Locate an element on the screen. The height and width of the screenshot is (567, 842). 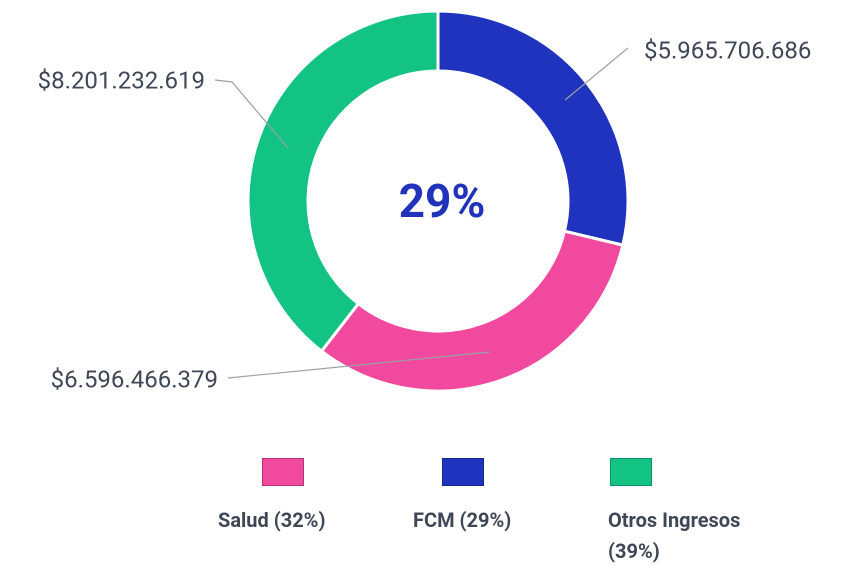
value-label: $8.201.232.619 is located at coordinates (121, 80).